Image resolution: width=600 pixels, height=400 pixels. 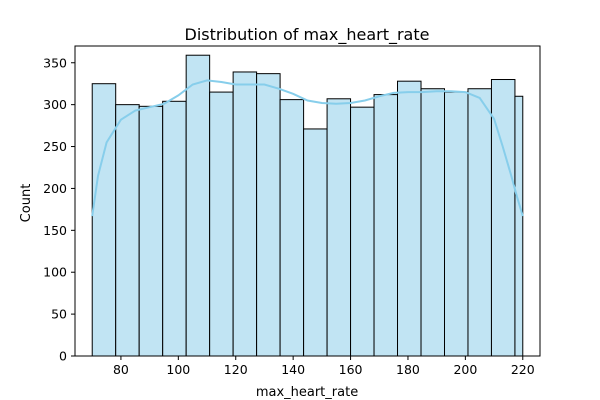 What do you see at coordinates (55, 62) in the screenshot?
I see `y-tick-label: 350` at bounding box center [55, 62].